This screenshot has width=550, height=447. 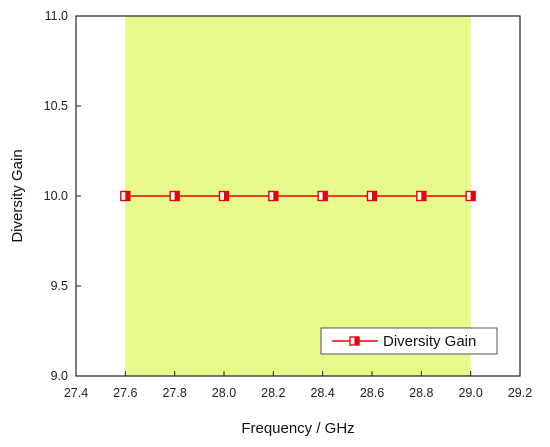 What do you see at coordinates (429, 341) in the screenshot?
I see `legend-label: Diversity Gain` at bounding box center [429, 341].